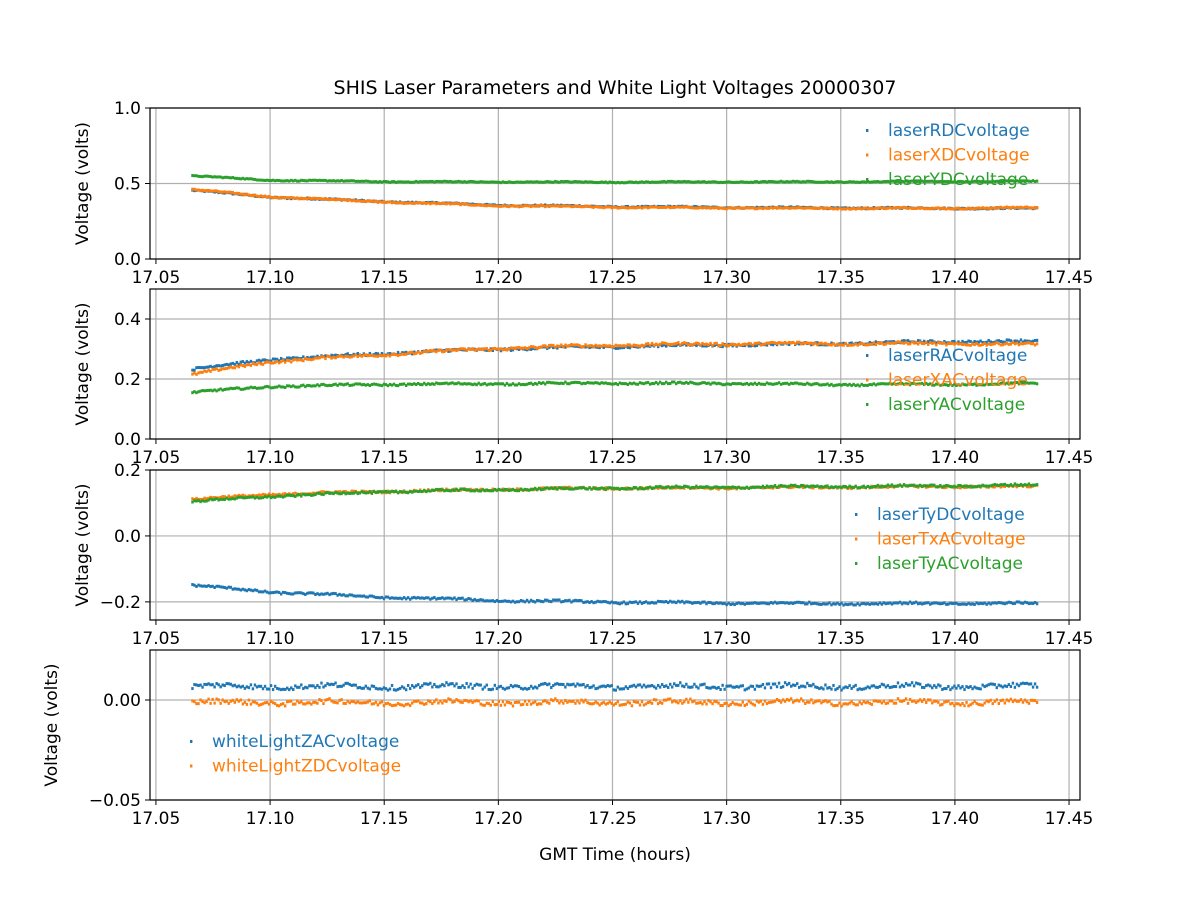 This screenshot has height=900, width=1200. What do you see at coordinates (612, 278) in the screenshot?
I see `x-tick-label: 17.25` at bounding box center [612, 278].